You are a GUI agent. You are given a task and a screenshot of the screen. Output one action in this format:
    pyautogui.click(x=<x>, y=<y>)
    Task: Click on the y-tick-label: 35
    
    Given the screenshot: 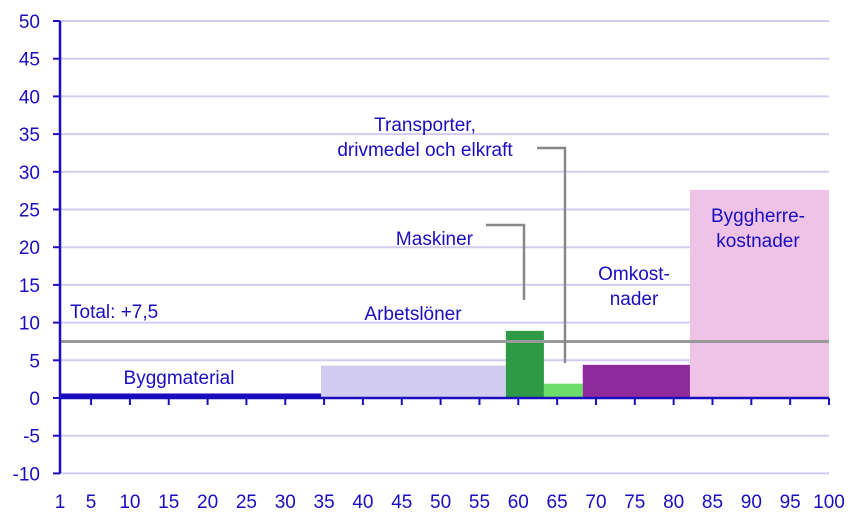 What is the action you would take?
    pyautogui.click(x=29, y=135)
    